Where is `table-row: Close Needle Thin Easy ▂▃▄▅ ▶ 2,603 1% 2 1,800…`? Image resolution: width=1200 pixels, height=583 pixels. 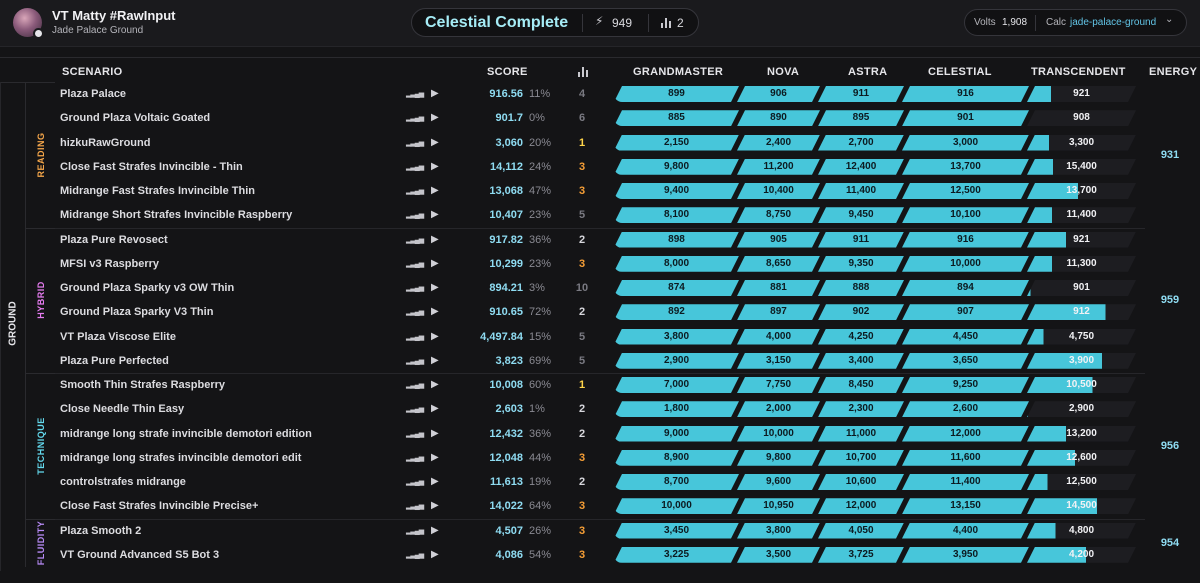 table-row: Close Needle Thin Easy ▂▃▄▅ ▶ 2,603 1% 2 1,800… is located at coordinates (600, 409).